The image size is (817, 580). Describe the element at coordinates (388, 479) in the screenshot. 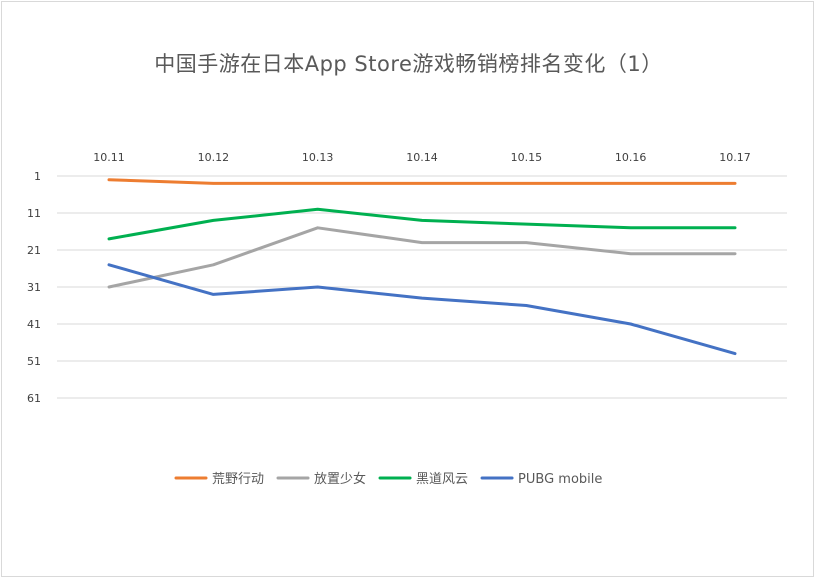

I see `legend: 荒野行动 放置少女 黑道风云 PUBG mobile` at that location.